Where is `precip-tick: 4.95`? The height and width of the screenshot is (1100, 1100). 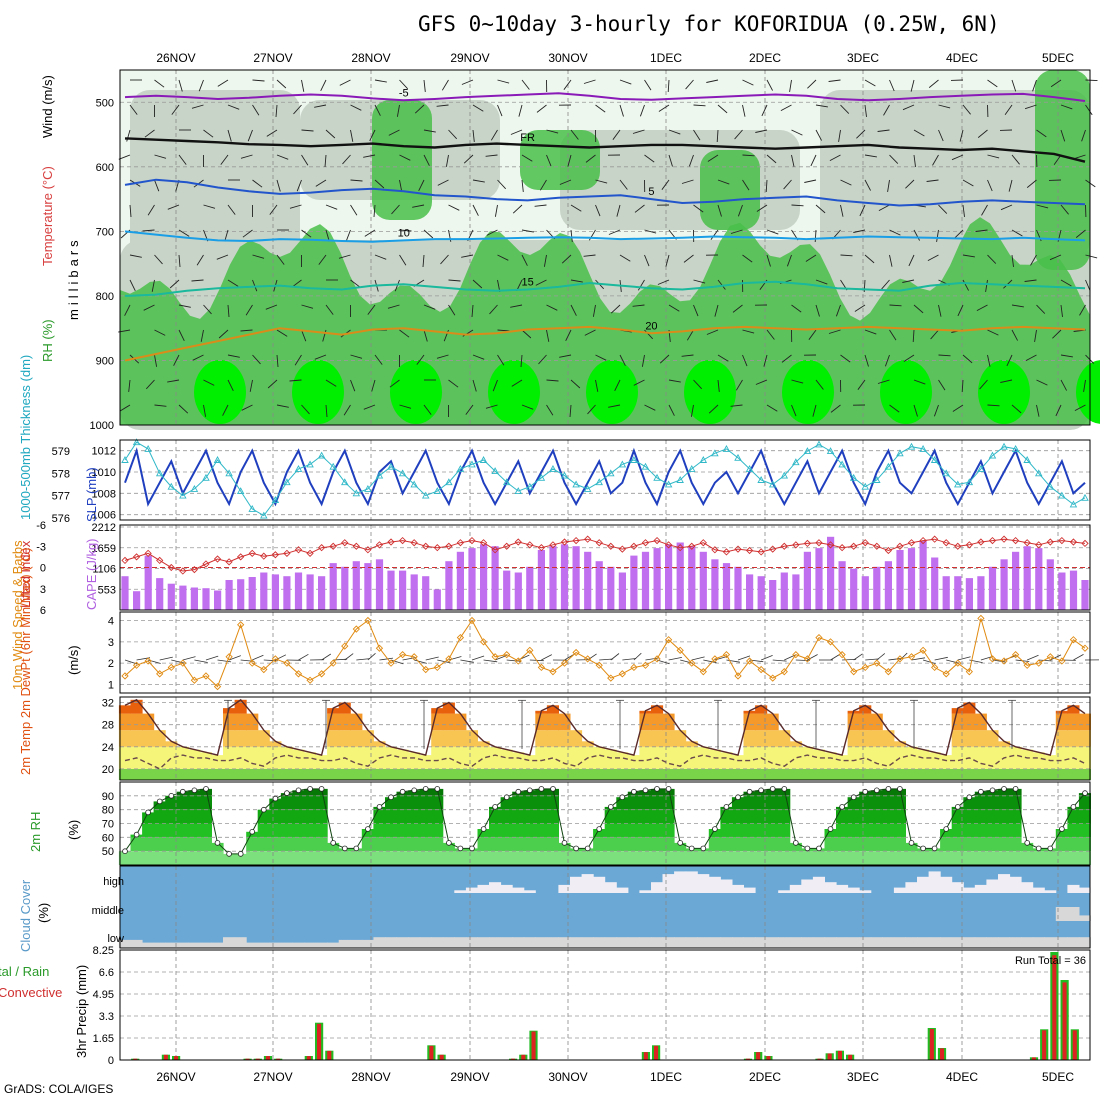 precip-tick: 4.95 is located at coordinates (103, 995).